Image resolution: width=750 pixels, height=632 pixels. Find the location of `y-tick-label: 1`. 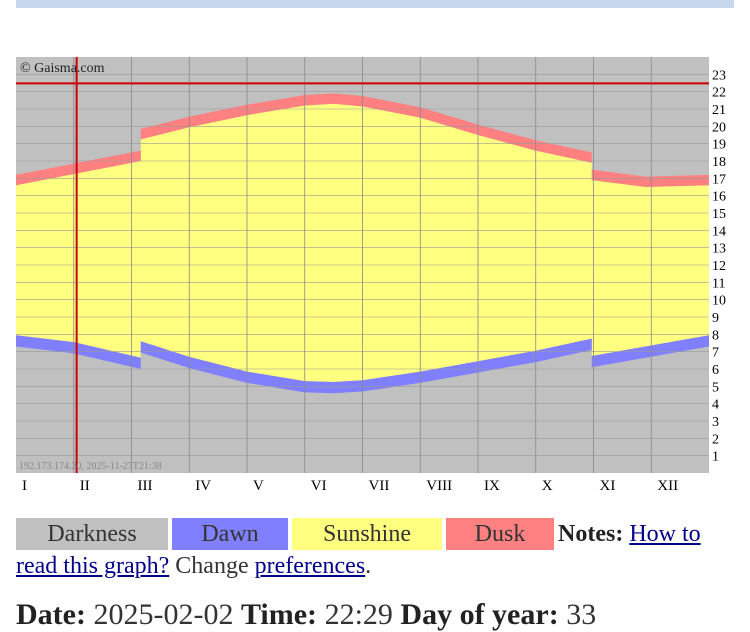

y-tick-label: 1 is located at coordinates (715, 457).